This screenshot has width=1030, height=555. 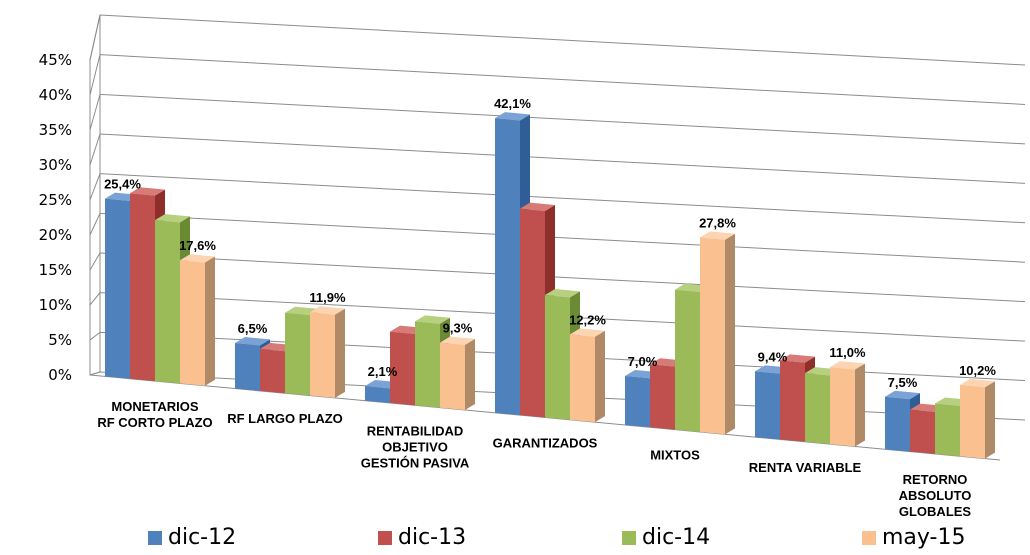 I want to click on legend-label: dic-13, so click(x=432, y=537).